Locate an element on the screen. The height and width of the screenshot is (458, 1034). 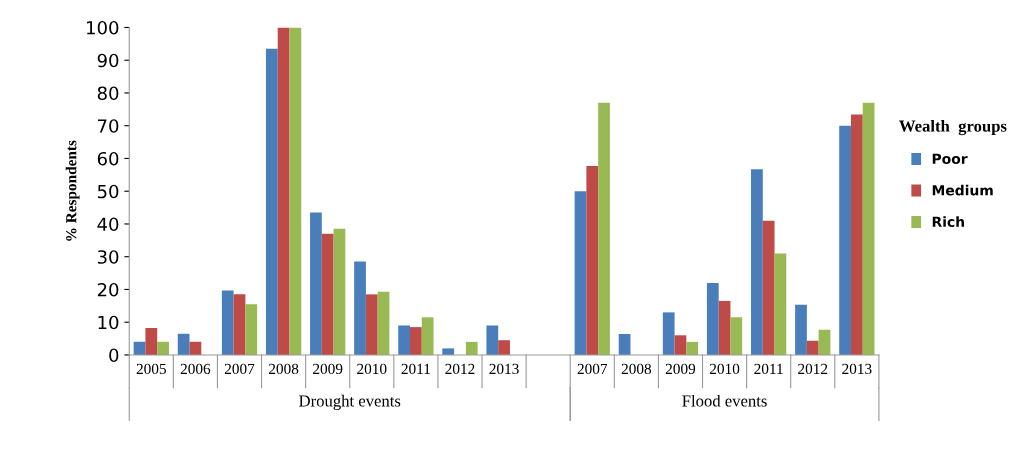
x-tick-label: 2005 is located at coordinates (151, 369).